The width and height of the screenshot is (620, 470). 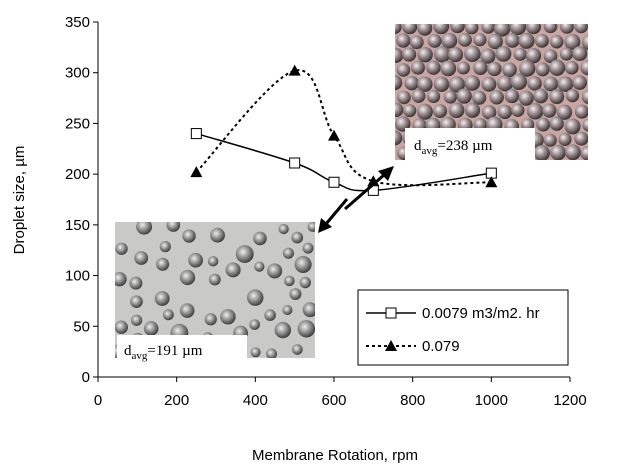 I want to click on y-tick-label: 150, so click(x=77, y=225).